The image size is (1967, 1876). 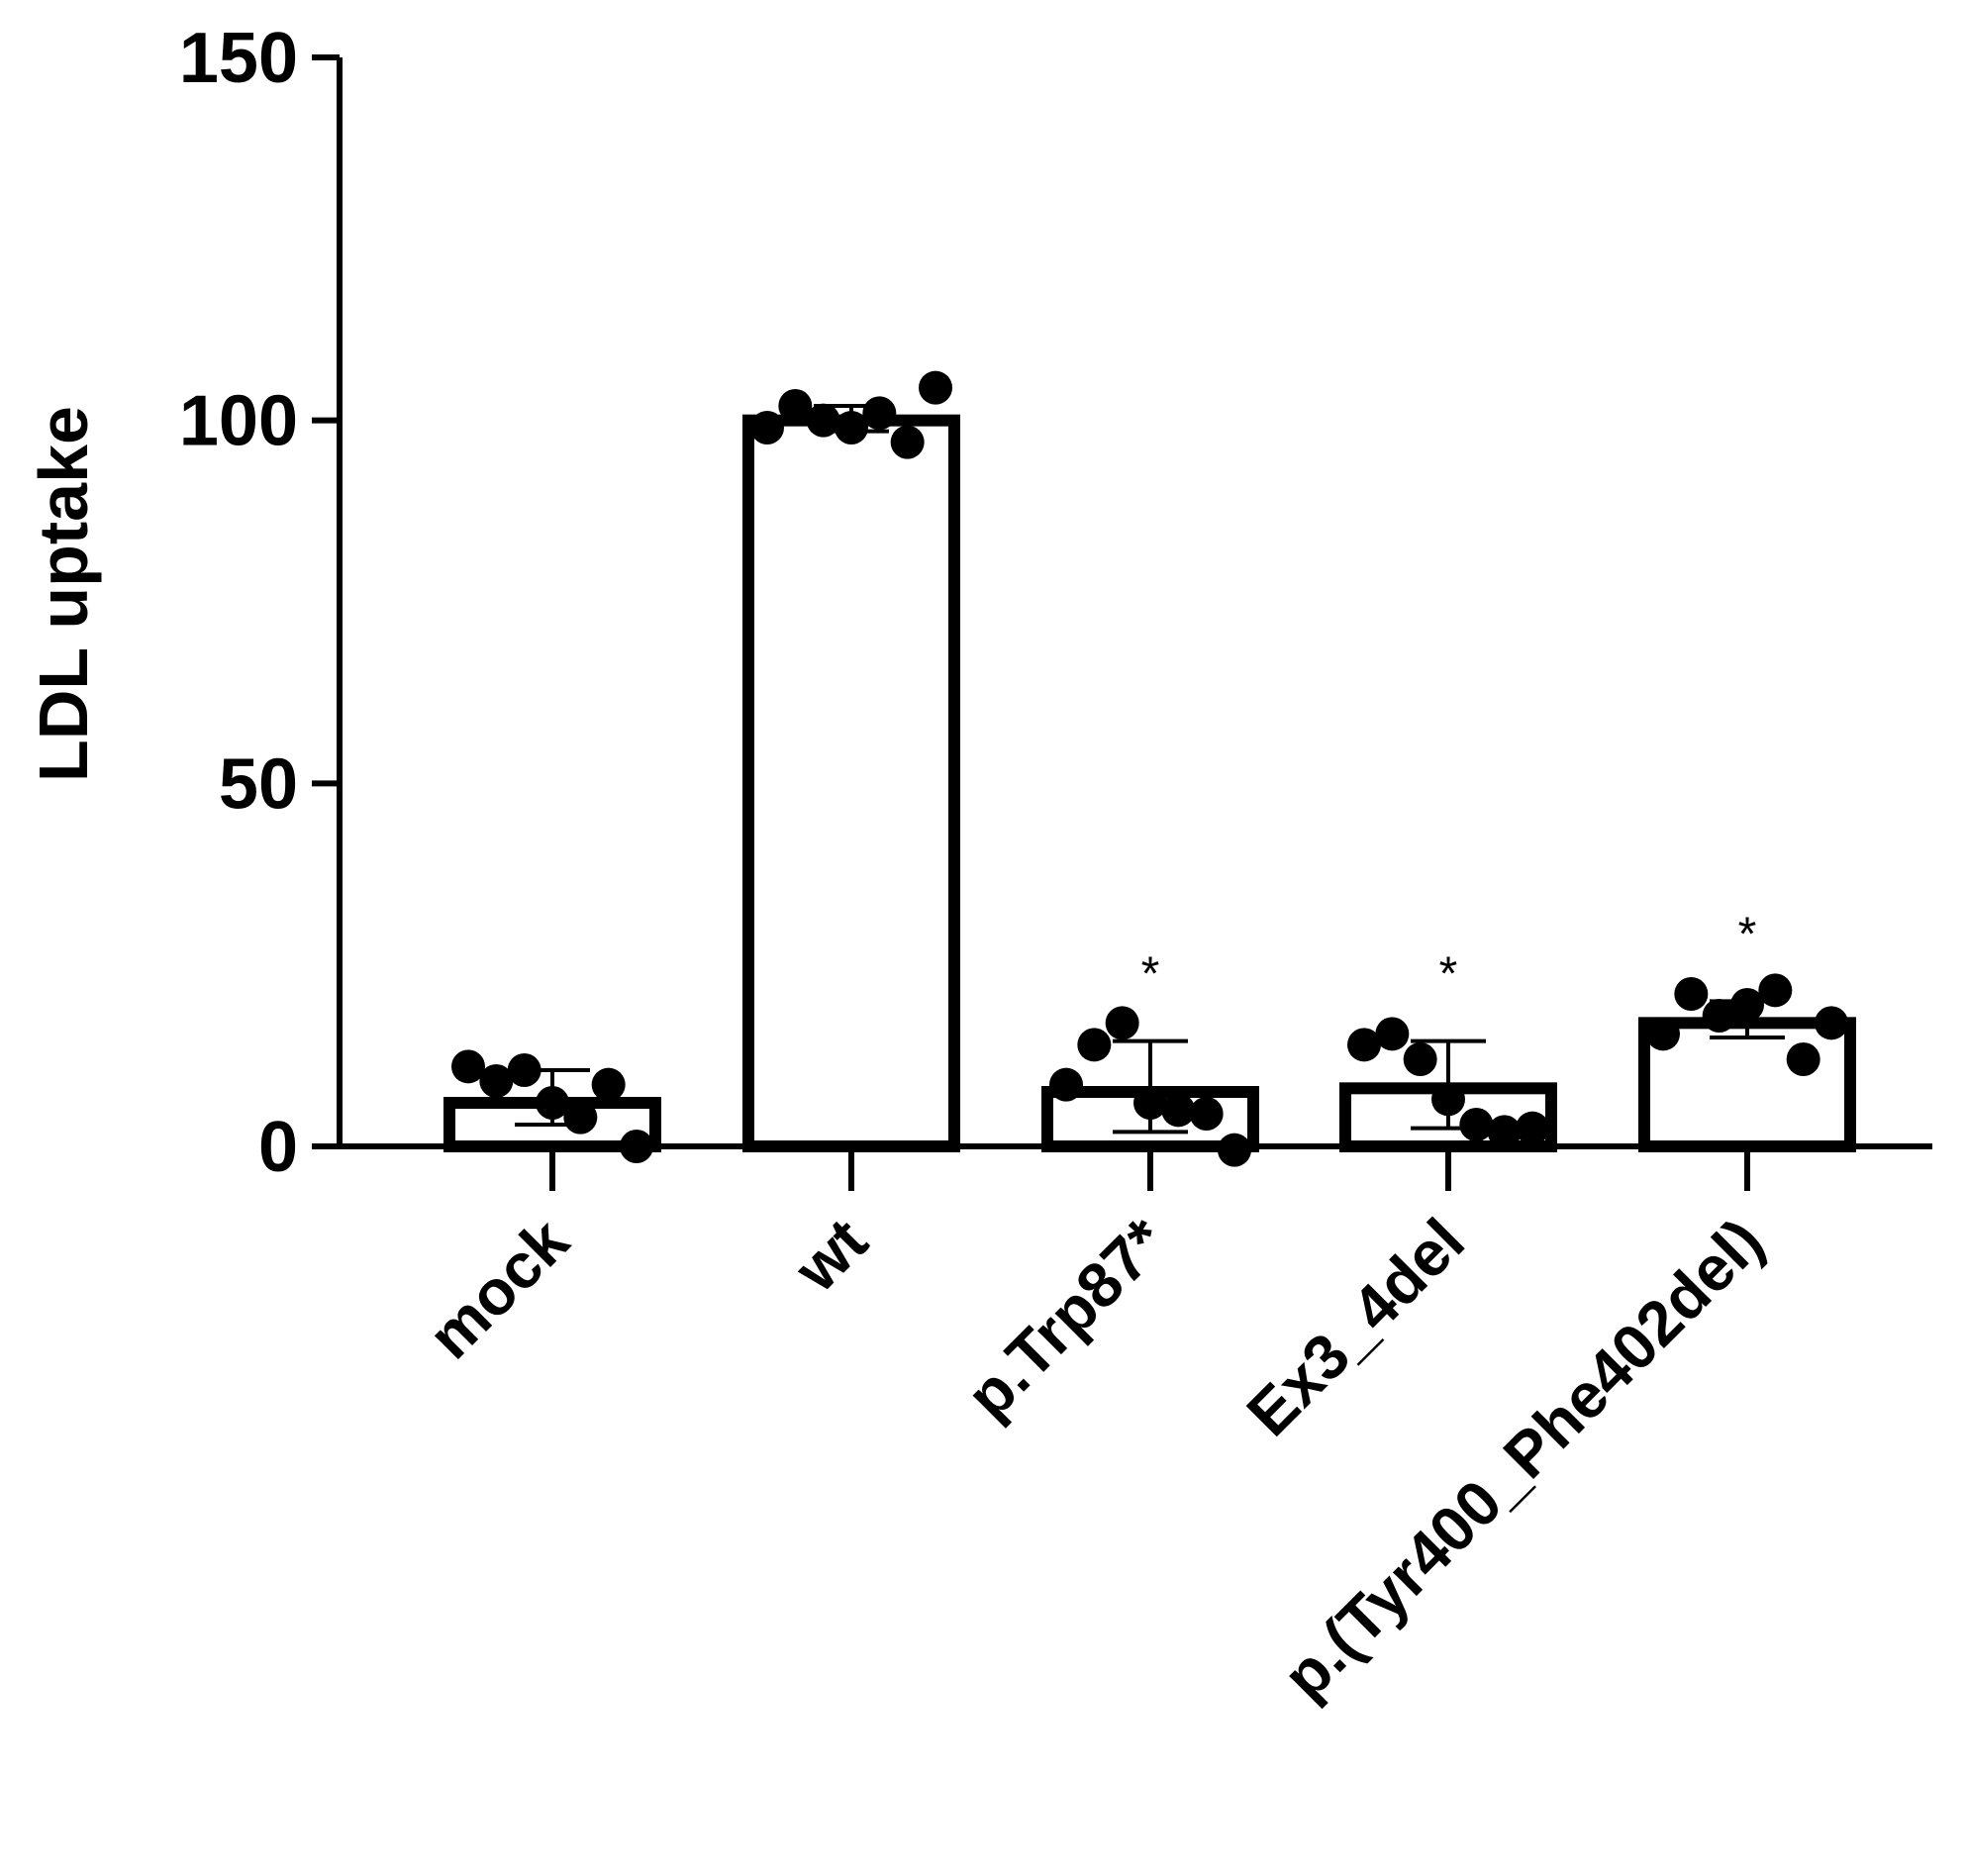 What do you see at coordinates (63, 594) in the screenshot?
I see `y-axis-title: LDL uptake` at bounding box center [63, 594].